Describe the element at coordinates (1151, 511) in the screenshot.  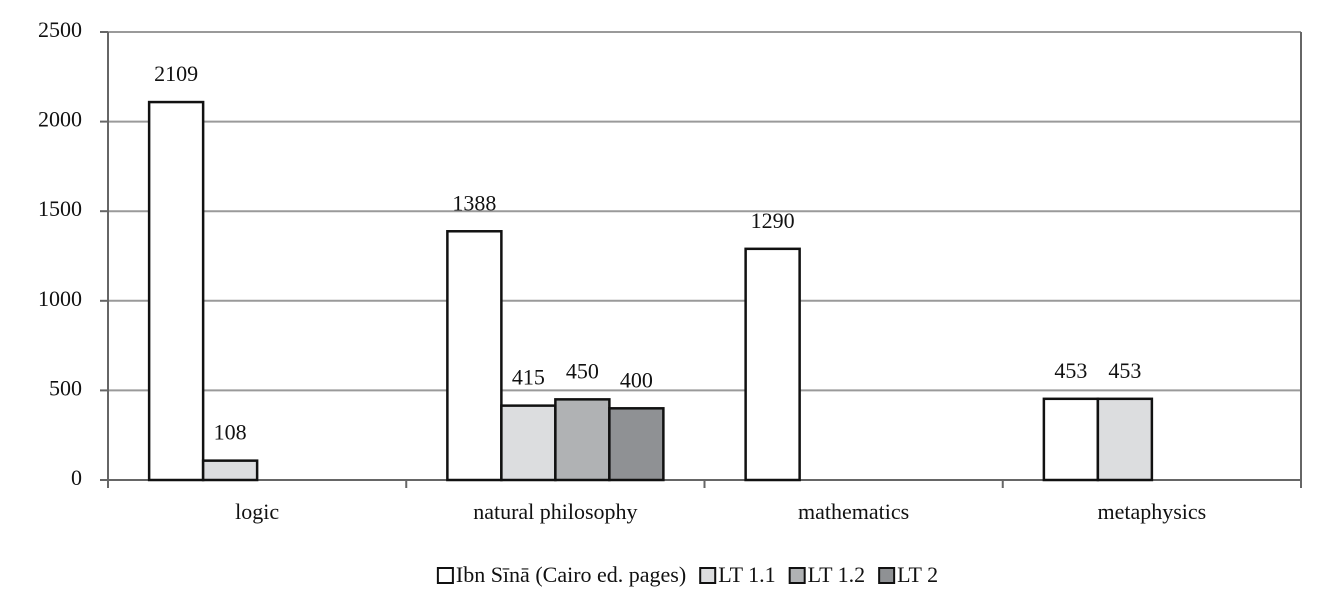
I see `x-tick-label: metaphysics` at that location.